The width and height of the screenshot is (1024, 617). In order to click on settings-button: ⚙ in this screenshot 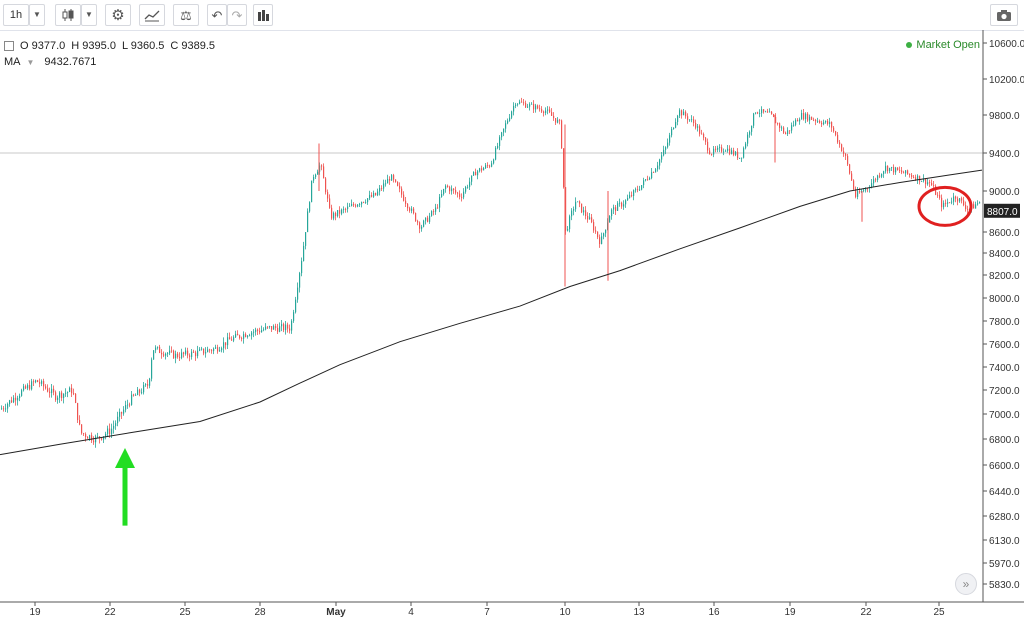, I will do `click(118, 15)`.